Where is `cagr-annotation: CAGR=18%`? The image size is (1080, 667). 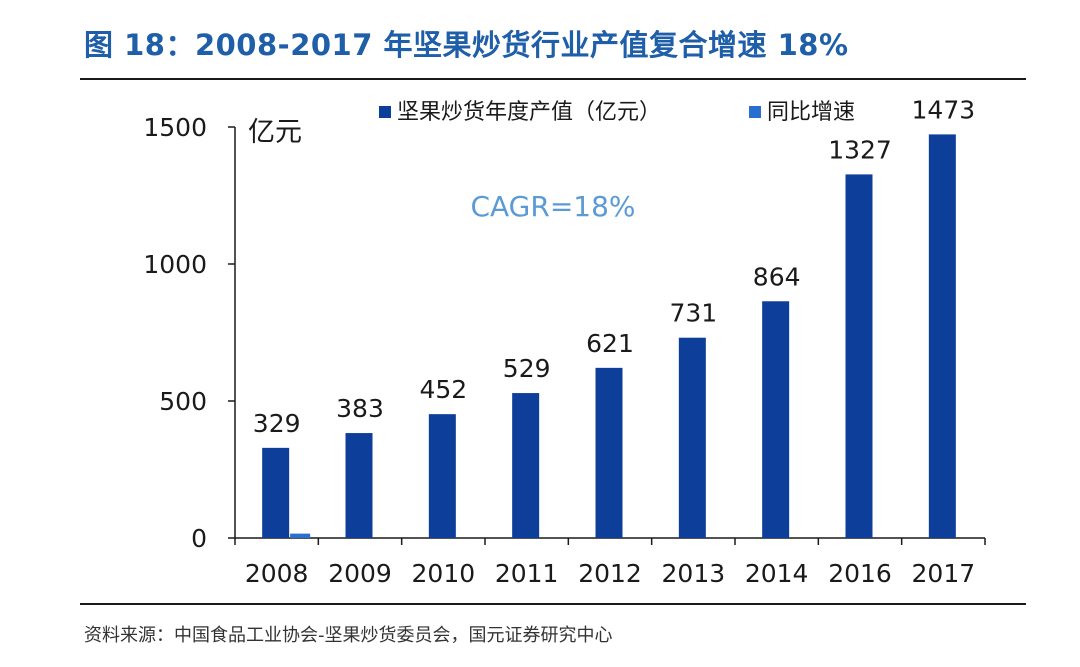 cagr-annotation: CAGR=18% is located at coordinates (552, 206).